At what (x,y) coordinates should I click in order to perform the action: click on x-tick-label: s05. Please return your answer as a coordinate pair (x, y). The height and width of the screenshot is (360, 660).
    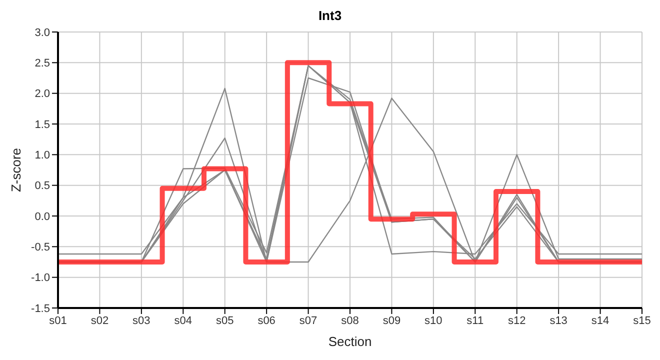
    Looking at the image, I should click on (225, 320).